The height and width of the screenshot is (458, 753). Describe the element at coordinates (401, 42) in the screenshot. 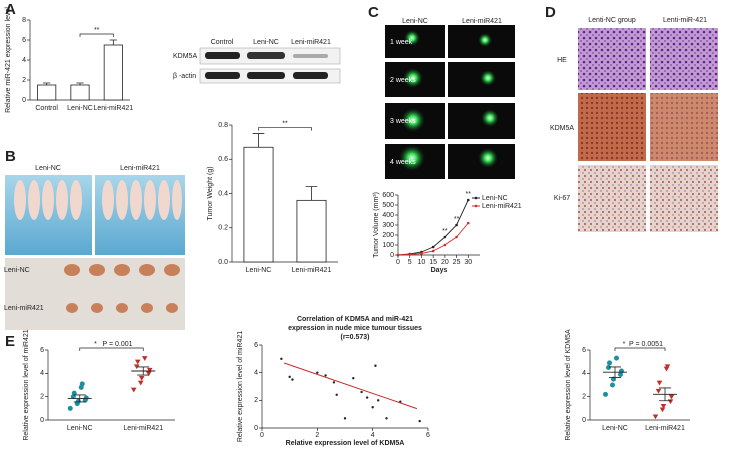

I see `fluor-row-label: 1 week` at that location.